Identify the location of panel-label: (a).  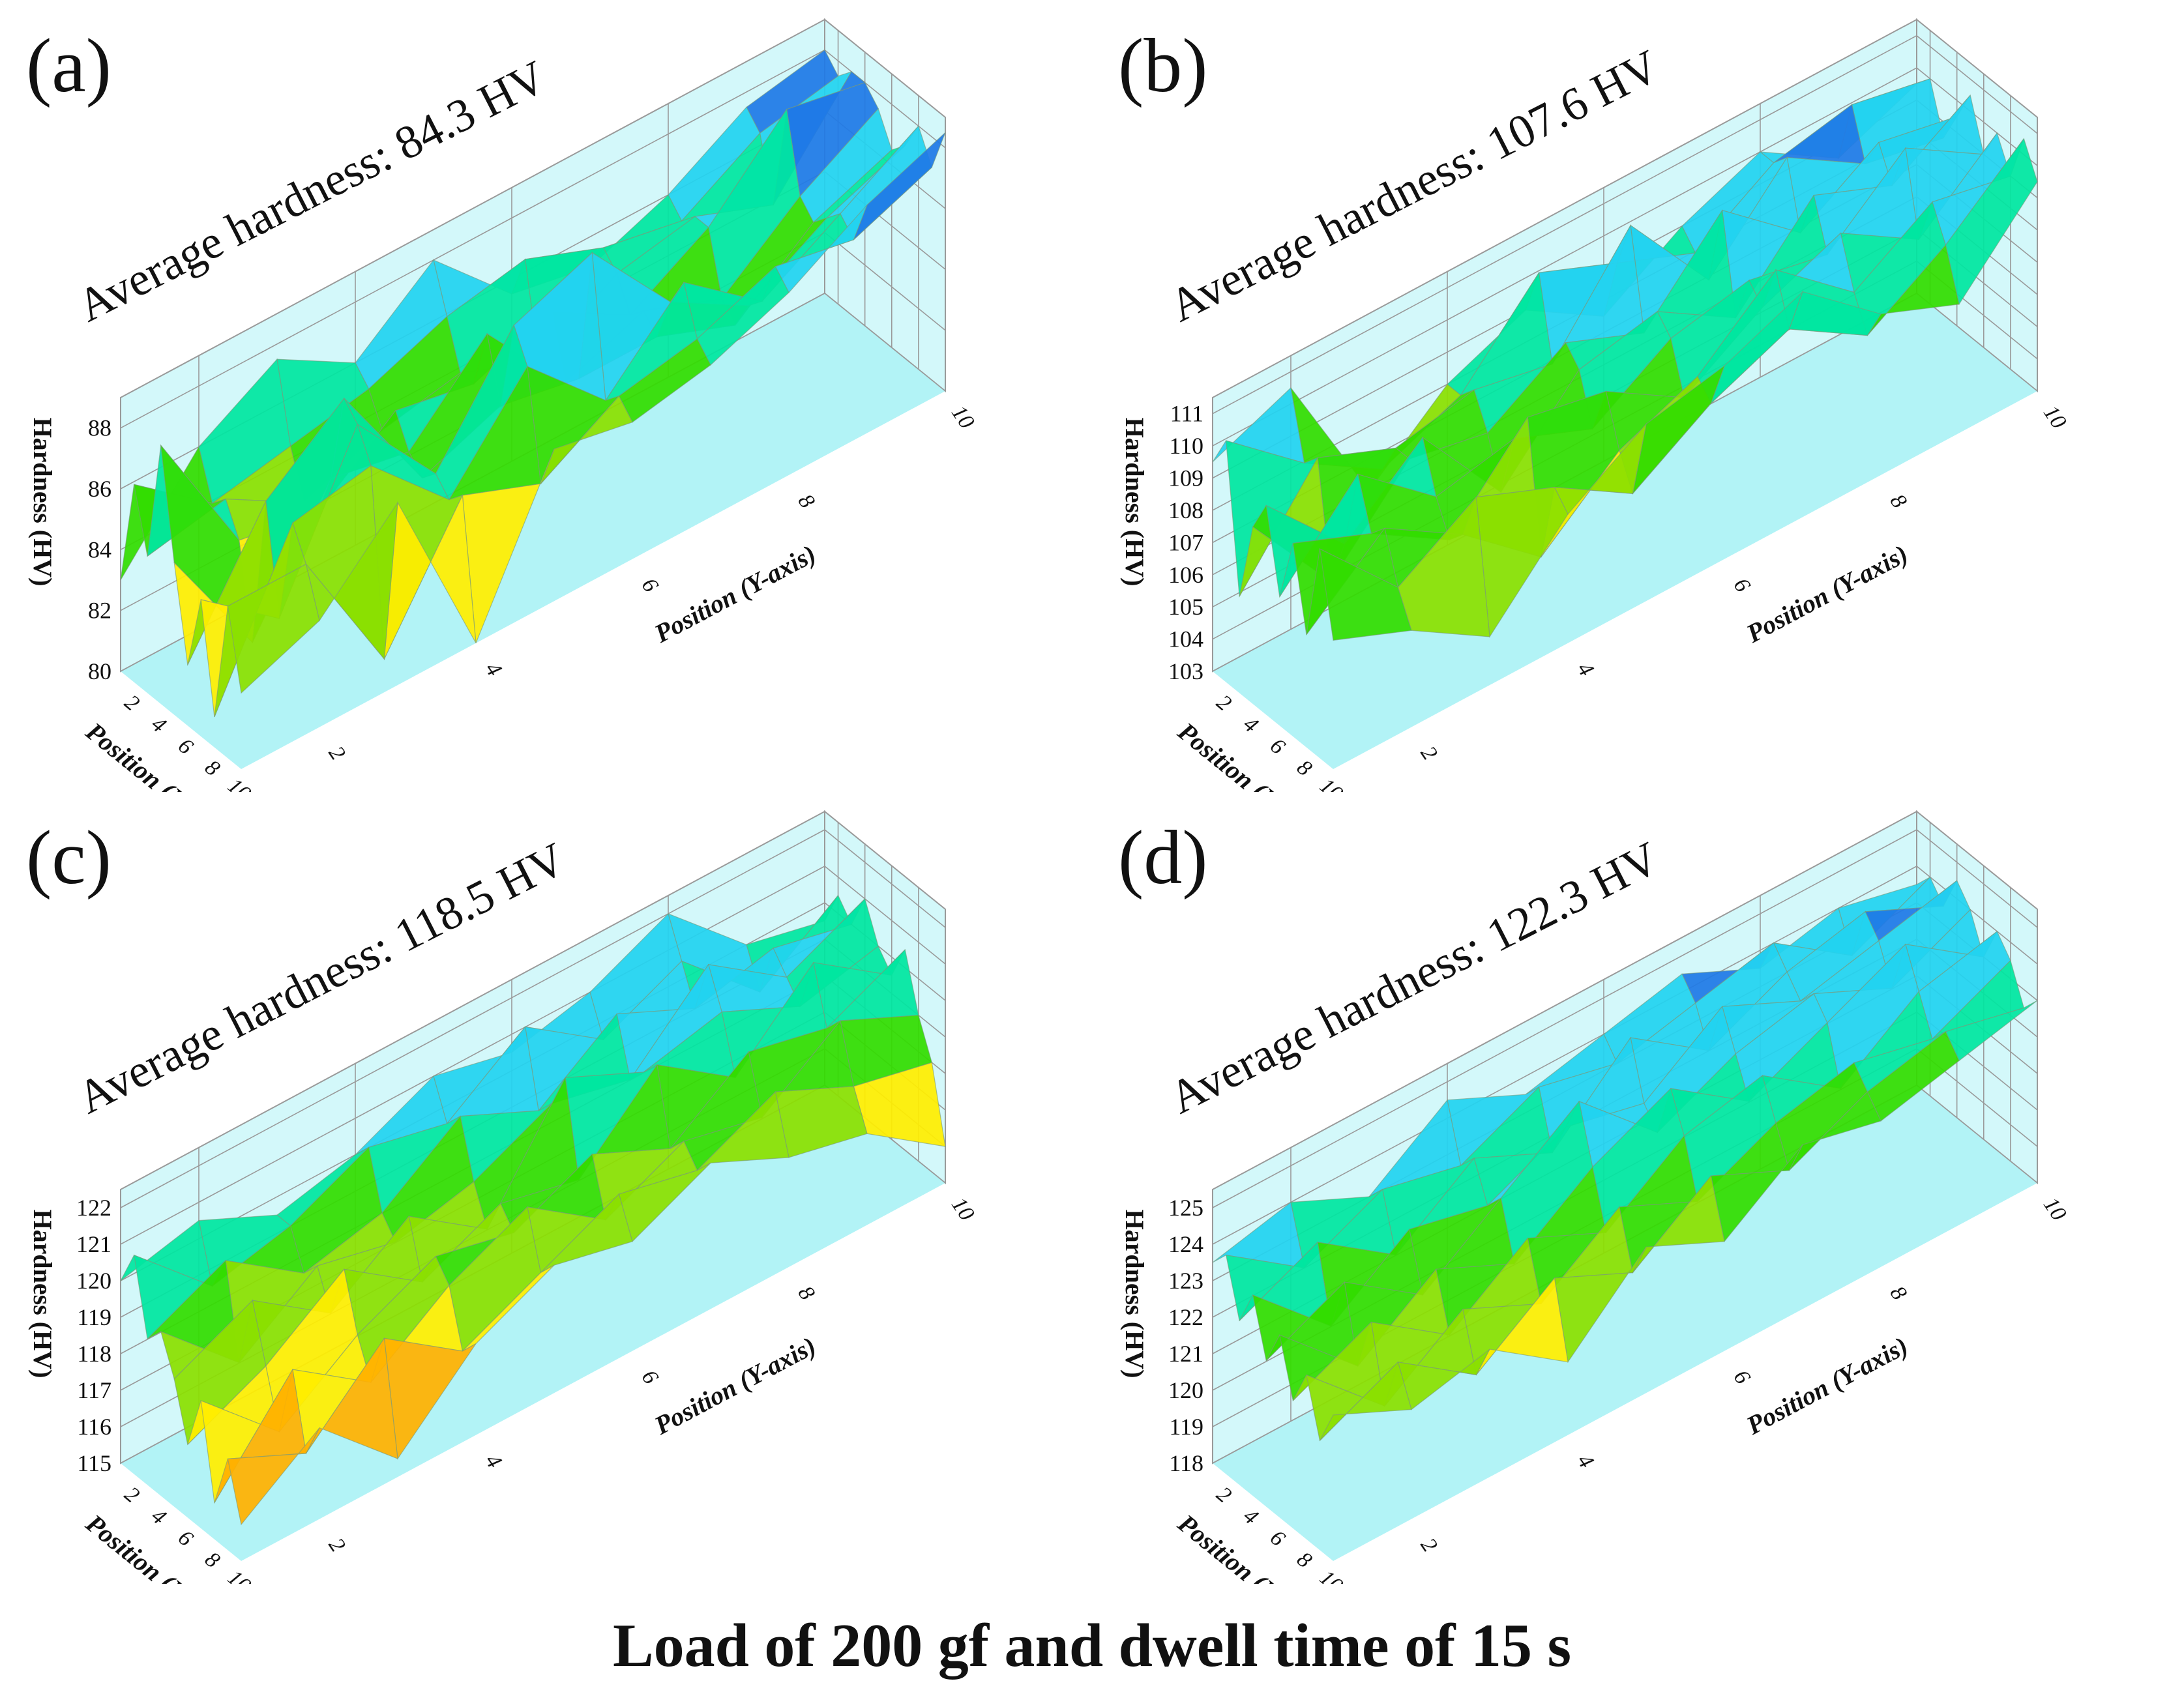
(68, 65).